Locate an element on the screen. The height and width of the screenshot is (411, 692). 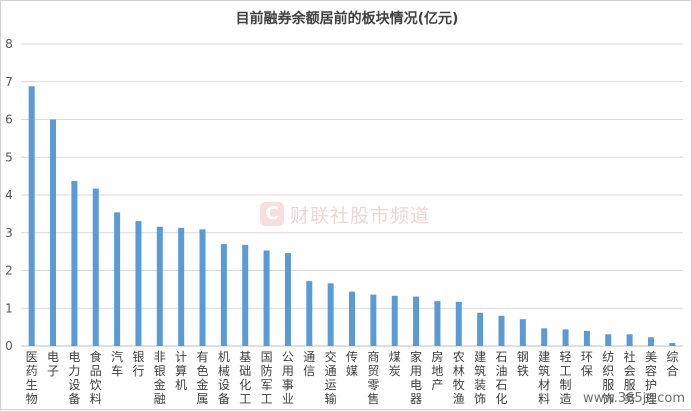
x-tick-label: 社会服务 is located at coordinates (630, 377).